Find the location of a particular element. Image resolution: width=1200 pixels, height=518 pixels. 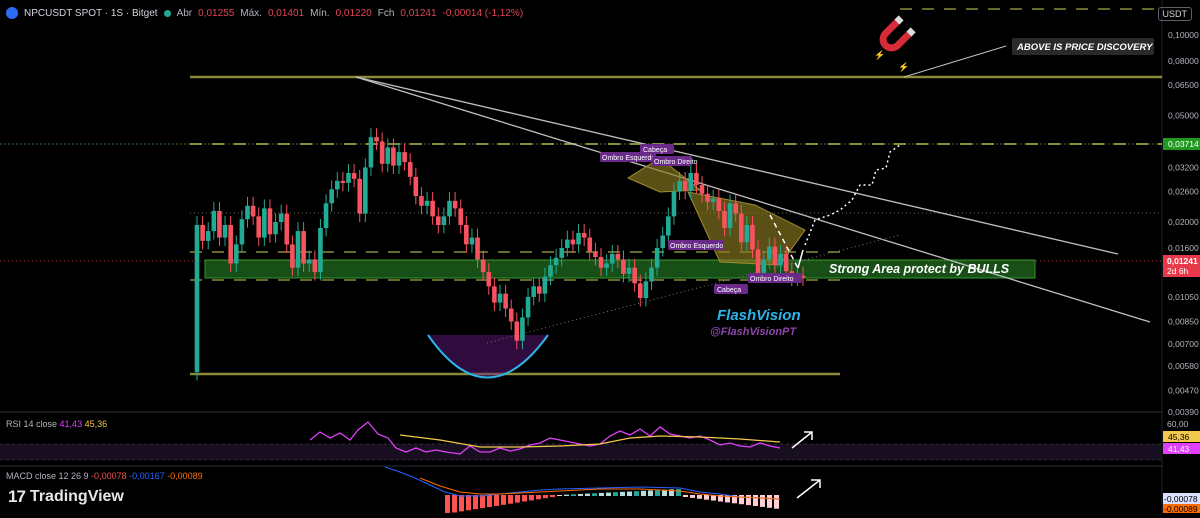

price-tick-1: 0,08000 is located at coordinates (1183, 61).